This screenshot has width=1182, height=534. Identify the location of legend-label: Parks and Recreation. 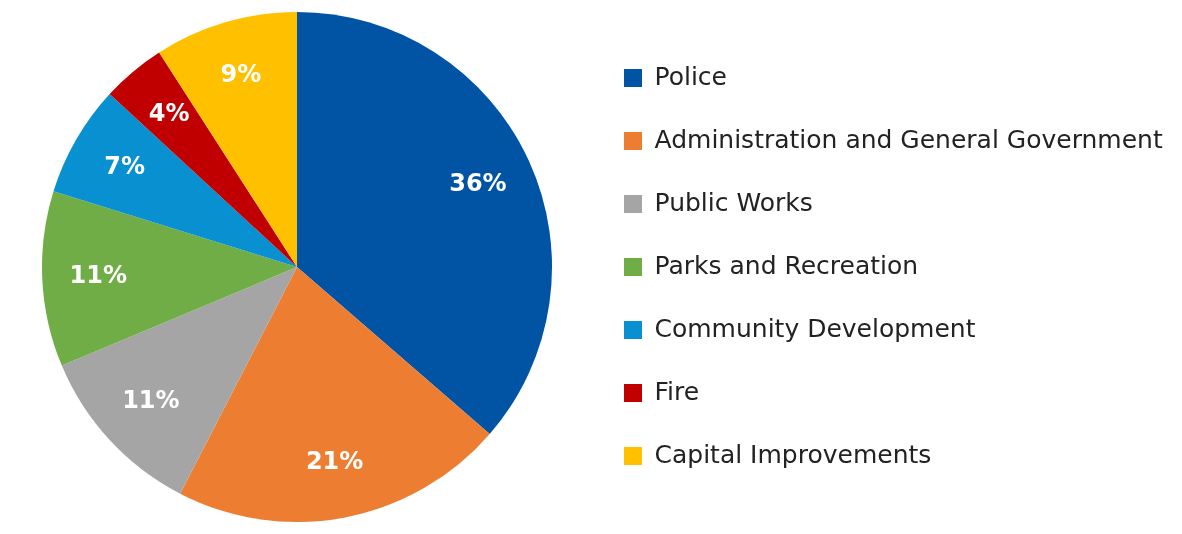
(786, 265).